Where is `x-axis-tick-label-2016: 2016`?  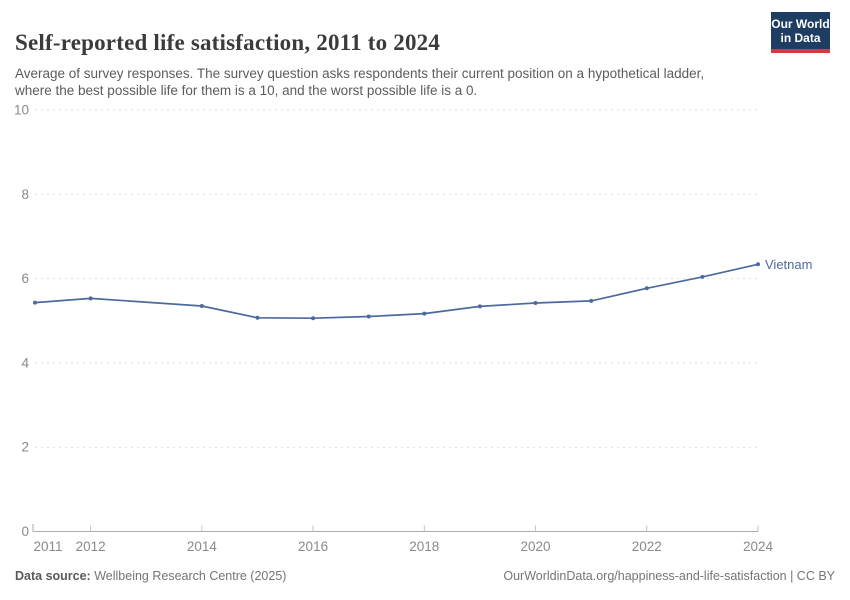 x-axis-tick-label-2016: 2016 is located at coordinates (313, 546).